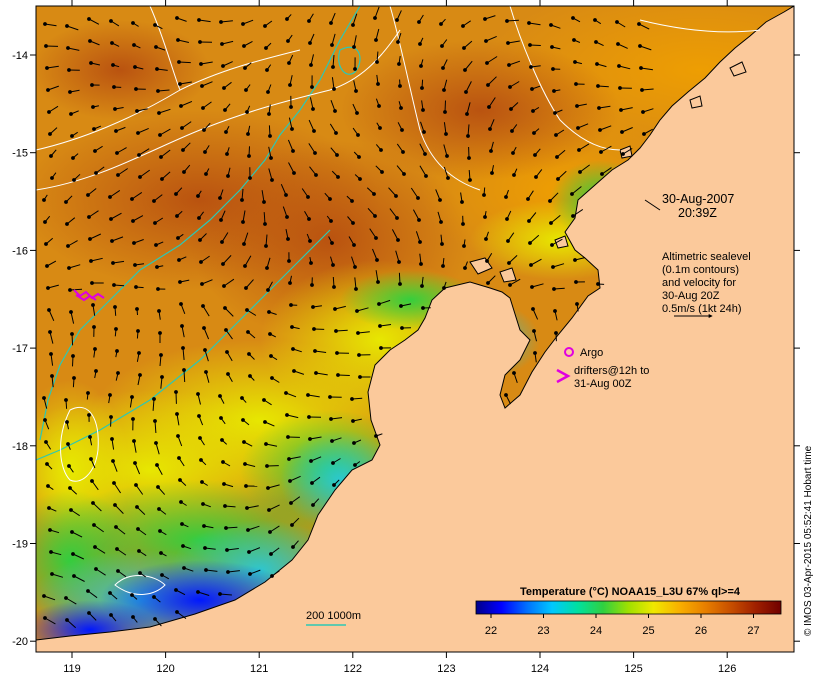 This screenshot has height=680, width=820. What do you see at coordinates (20, 642) in the screenshot?
I see `y-tick-label: -20` at bounding box center [20, 642].